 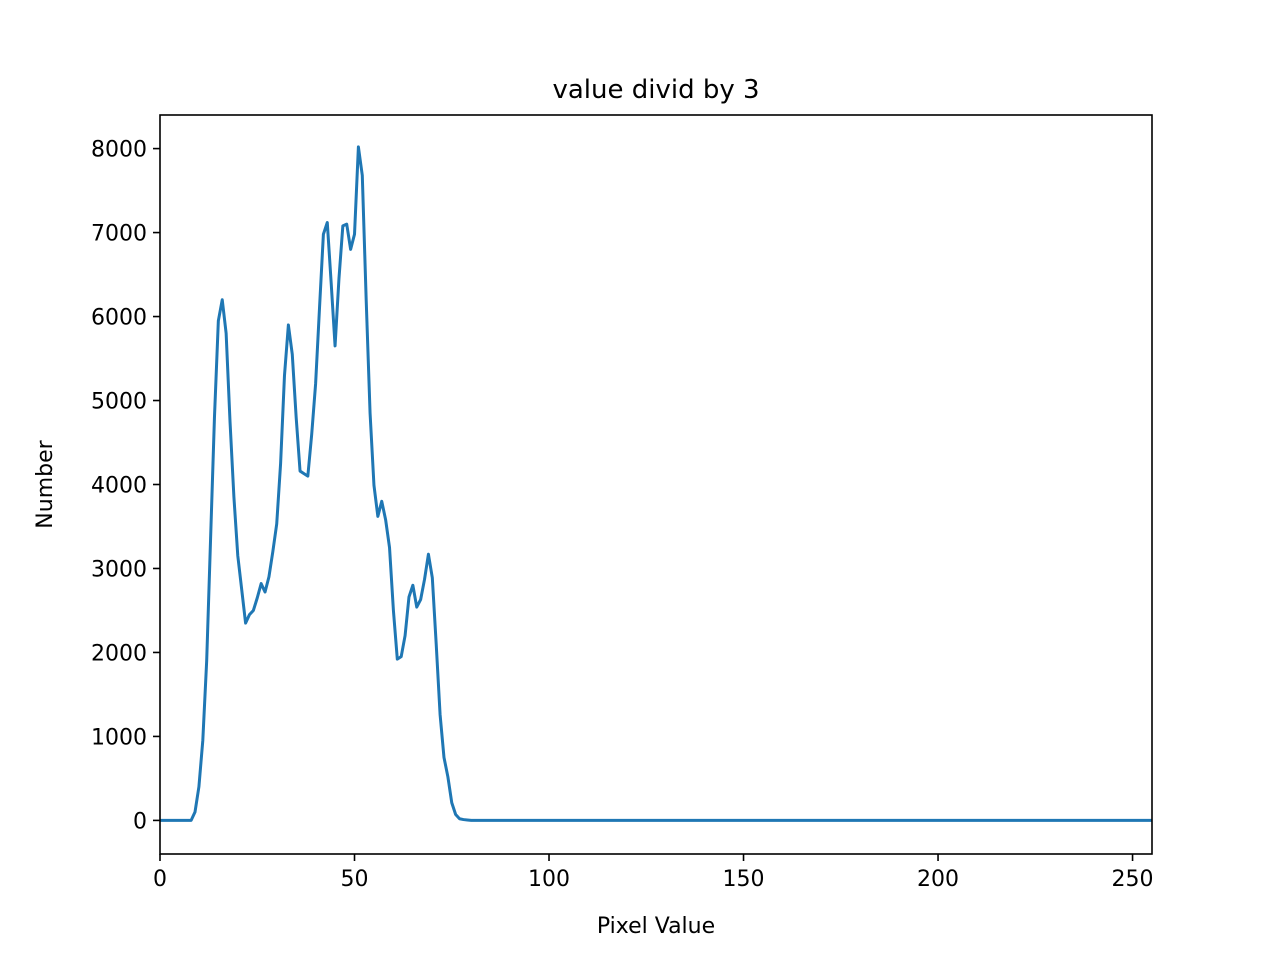 What do you see at coordinates (119, 653) in the screenshot?
I see `y-tick-label: 2000` at bounding box center [119, 653].